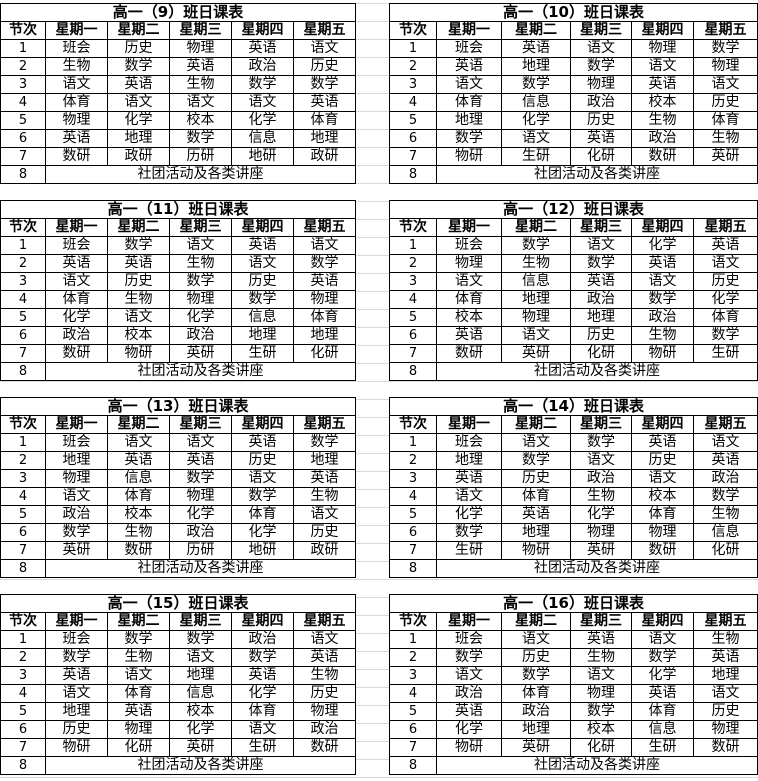  I want to click on period-number: 7, so click(413, 156).